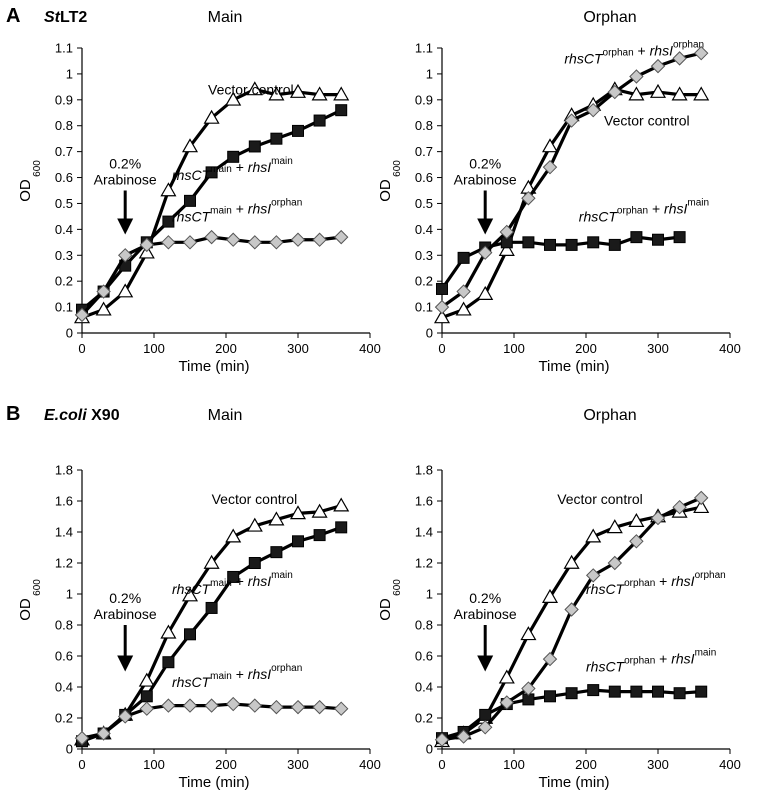  I want to click on series-annotation: rhsCTorphan + rhsImain, so click(651, 661).